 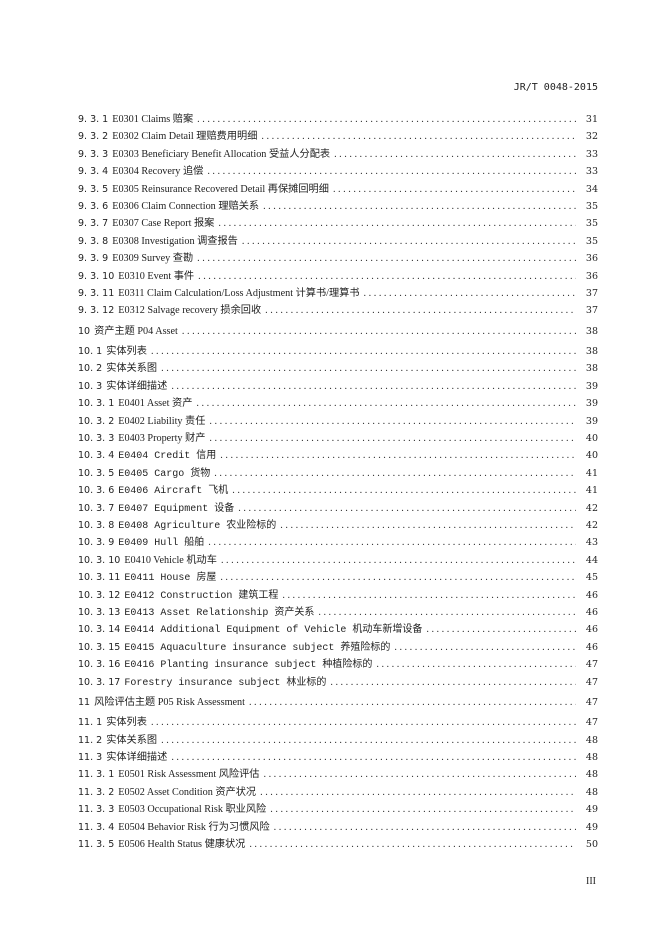 I want to click on toc-entry-number: 11. 3. 3, so click(x=96, y=810).